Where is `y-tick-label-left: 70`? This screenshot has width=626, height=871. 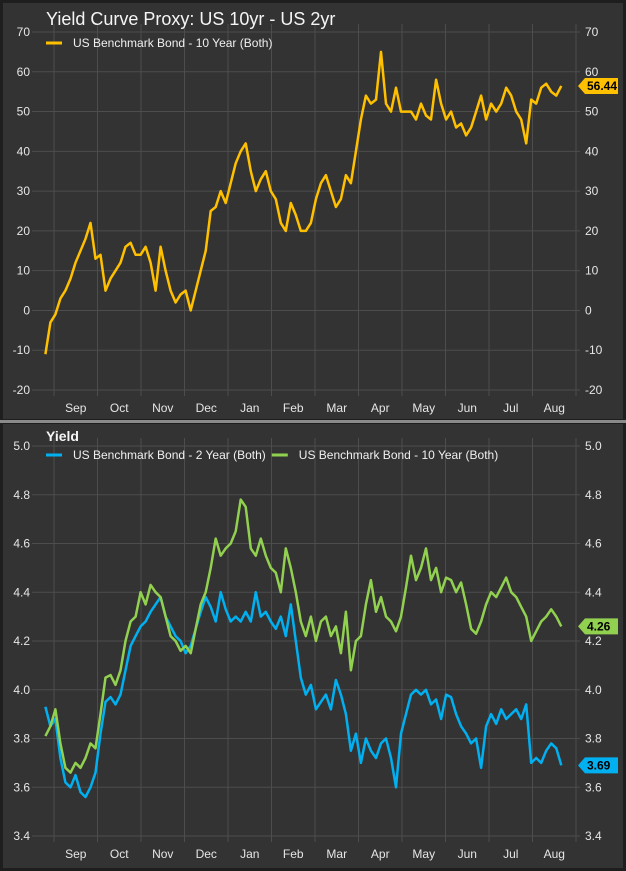
y-tick-label-left: 70 is located at coordinates (24, 32).